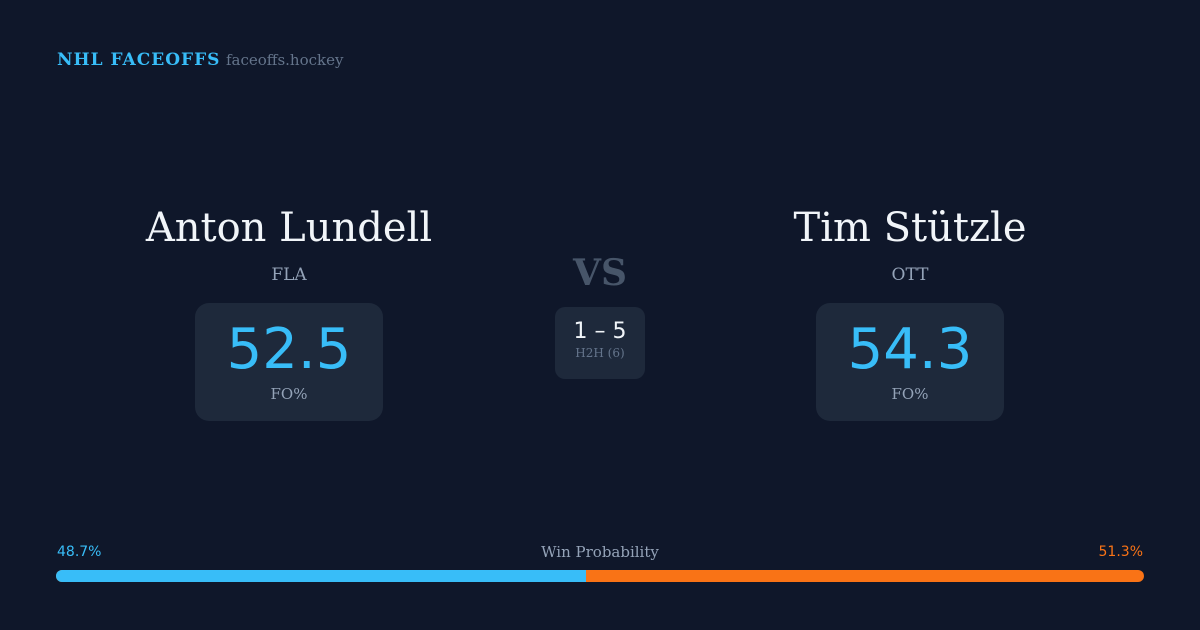  I want to click on player-team: OTT, so click(910, 275).